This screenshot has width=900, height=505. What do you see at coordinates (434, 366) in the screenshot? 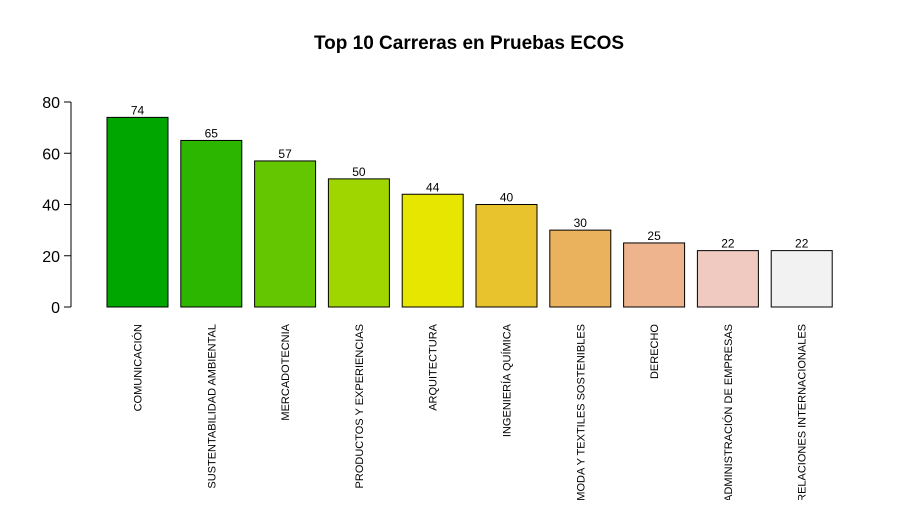
I see `category-label: ARQUITECTURA` at bounding box center [434, 366].